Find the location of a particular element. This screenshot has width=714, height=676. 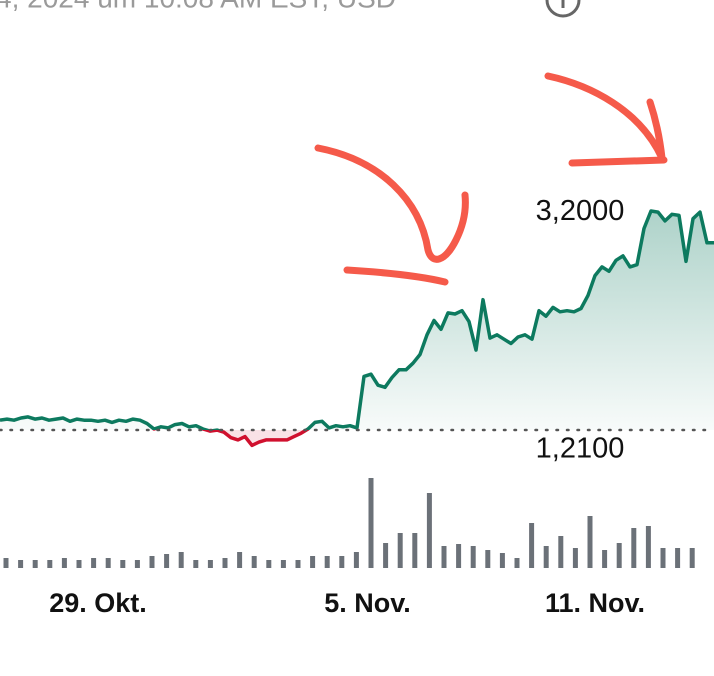

y-tick-label: 3,2000 is located at coordinates (580, 211).